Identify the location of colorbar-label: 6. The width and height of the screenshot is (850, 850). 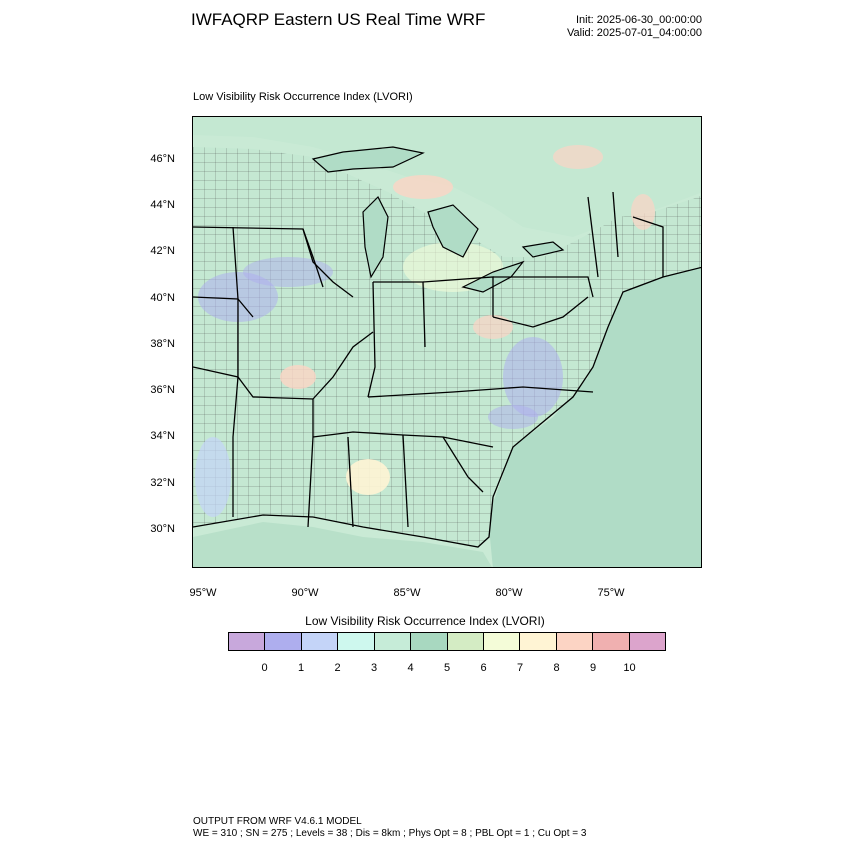
(483, 668).